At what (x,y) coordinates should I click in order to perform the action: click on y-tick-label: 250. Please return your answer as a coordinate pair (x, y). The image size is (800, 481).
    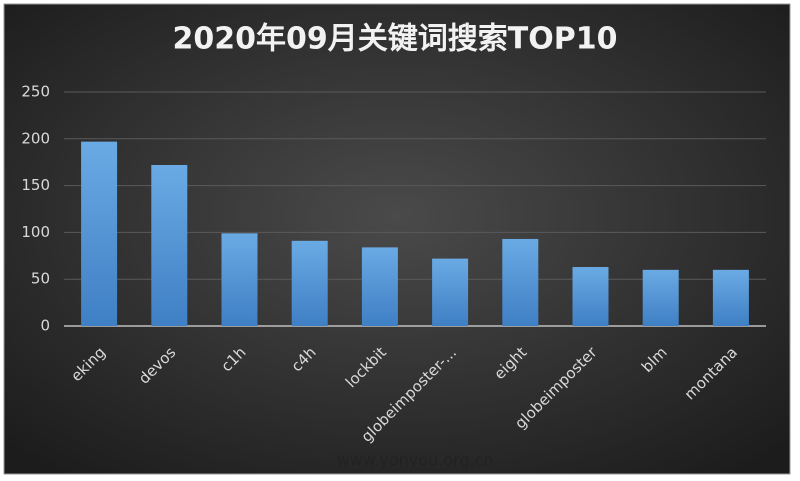
    Looking at the image, I should click on (35, 92).